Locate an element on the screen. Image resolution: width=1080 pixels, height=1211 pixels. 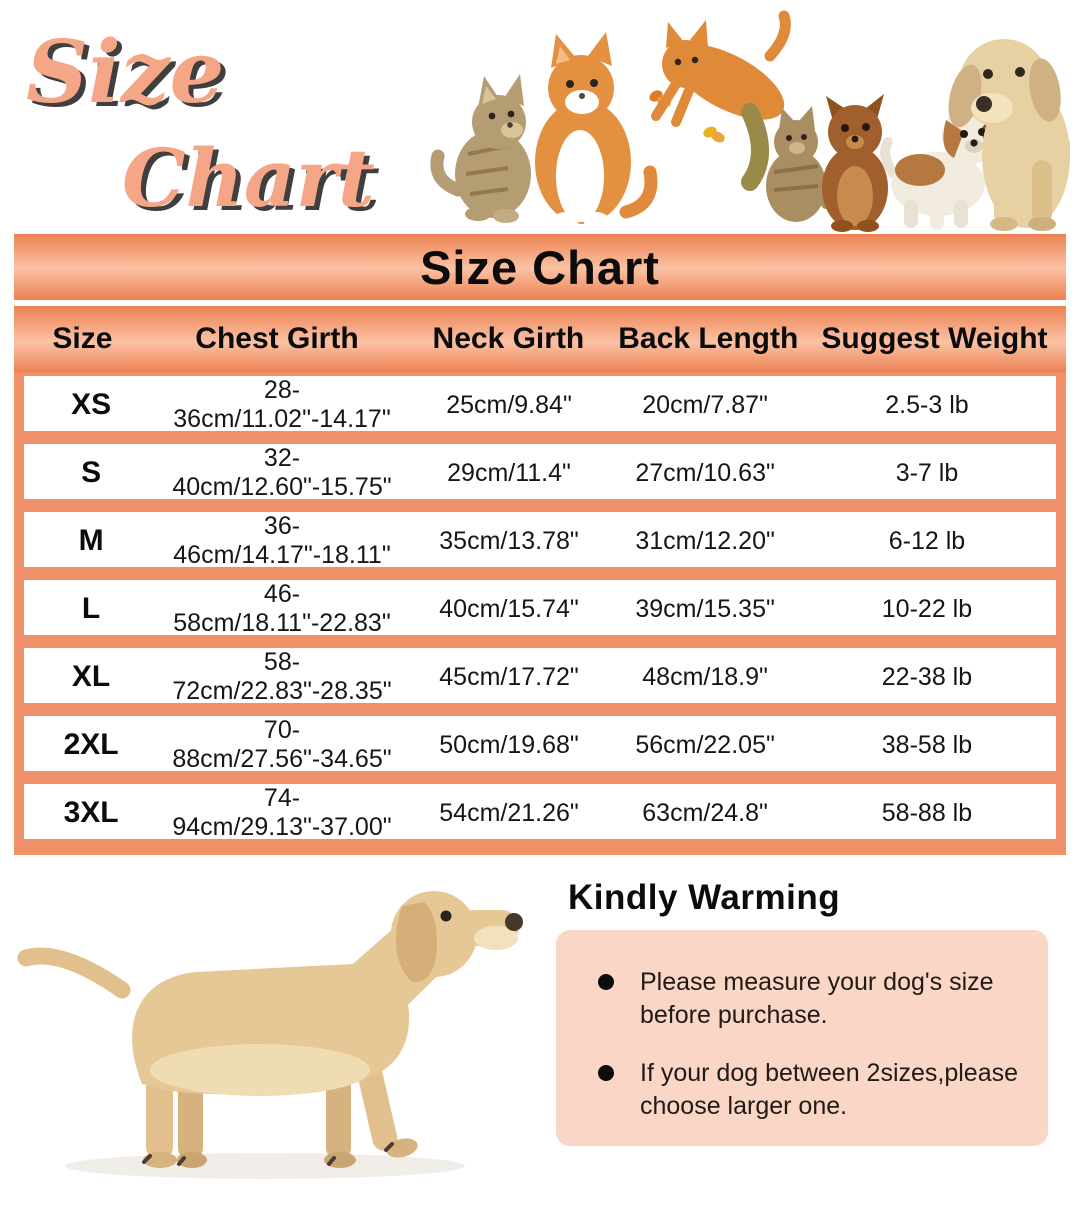
value-cell: 3-7 lb is located at coordinates (927, 472).